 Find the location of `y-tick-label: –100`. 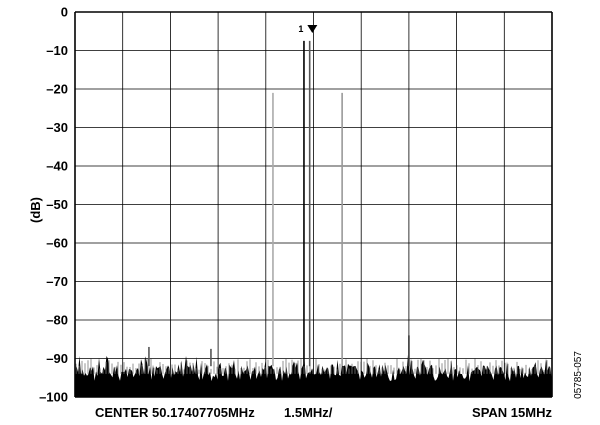

y-tick-label: –100 is located at coordinates (53, 397).